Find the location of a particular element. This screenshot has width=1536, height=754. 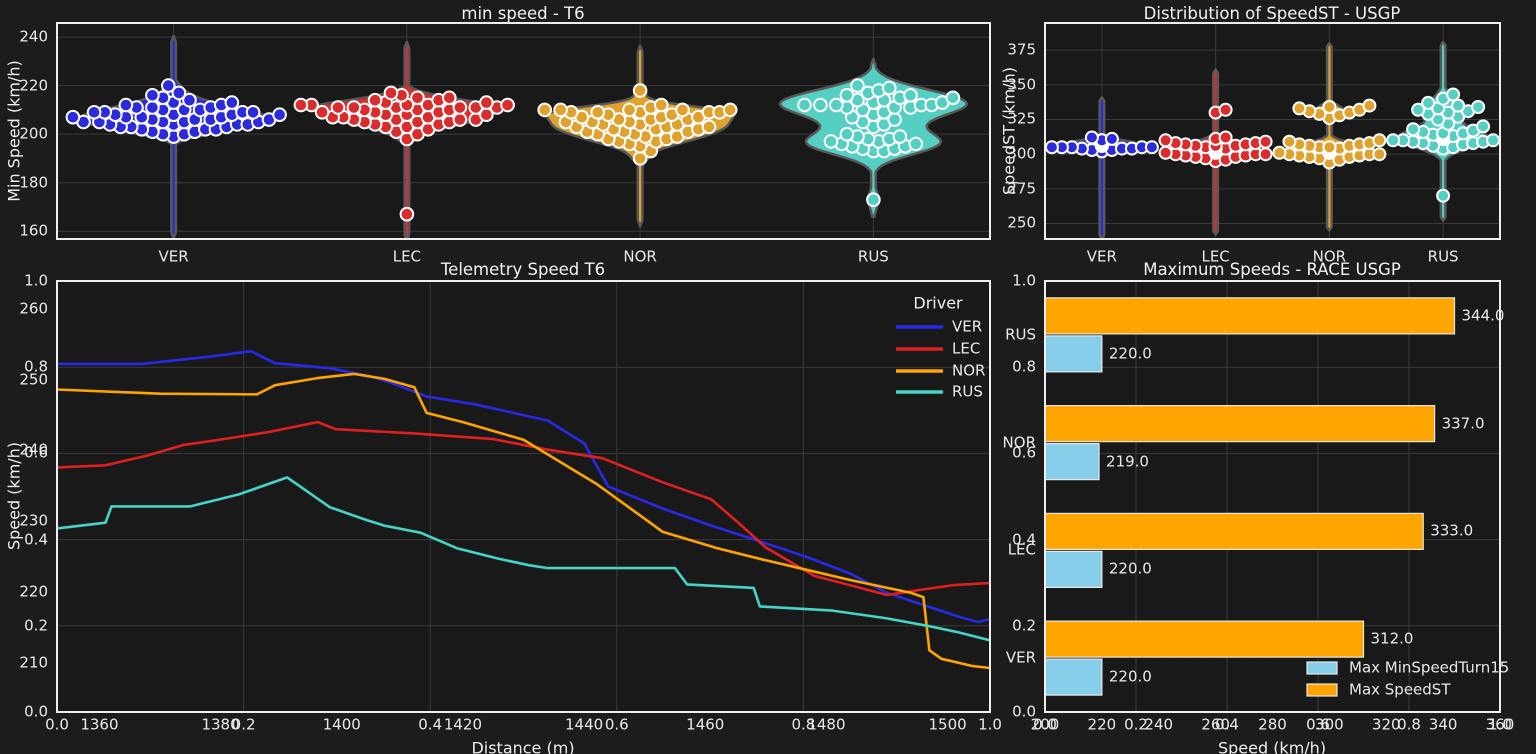

x-axis-label-speed: Speed (km/h) is located at coordinates (1272, 746).